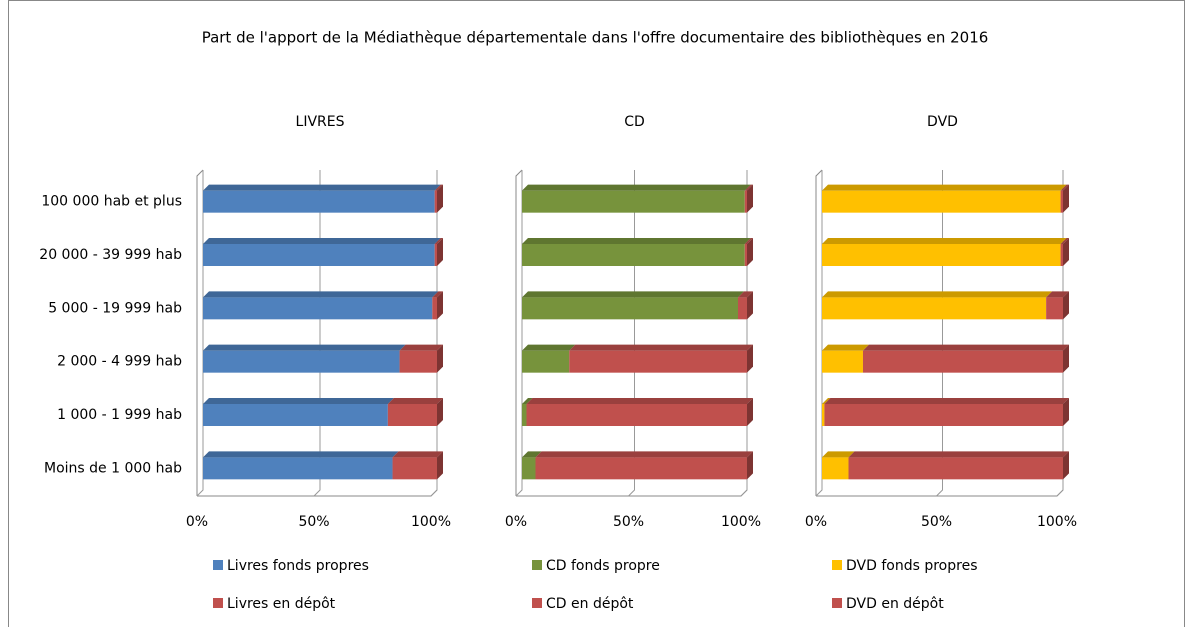 Image resolution: width=1193 pixels, height=627 pixels. What do you see at coordinates (936, 522) in the screenshot?
I see `x-tick-label: 50%` at bounding box center [936, 522].